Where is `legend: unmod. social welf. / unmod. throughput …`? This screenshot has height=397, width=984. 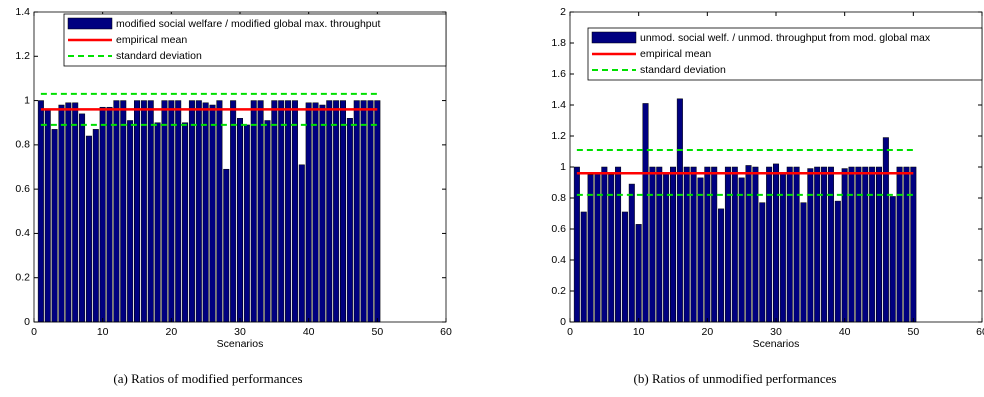
legend: unmod. social welf. / unmod. throughput … is located at coordinates (785, 54).